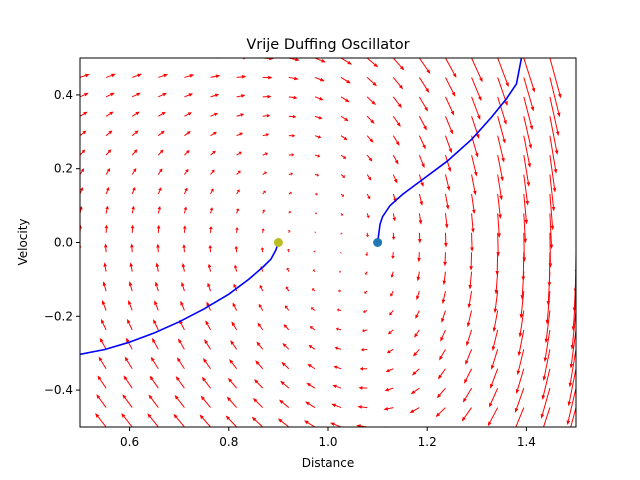  Describe the element at coordinates (23, 241) in the screenshot. I see `y-axis-label: Velocity` at that location.